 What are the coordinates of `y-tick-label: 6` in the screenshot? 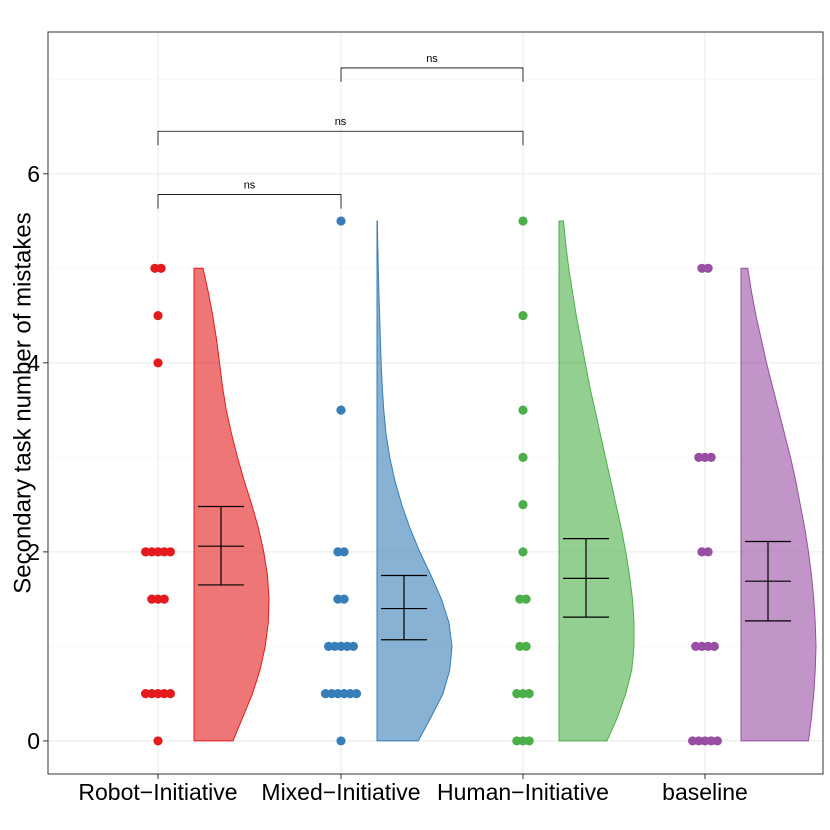 It's located at (33, 174).